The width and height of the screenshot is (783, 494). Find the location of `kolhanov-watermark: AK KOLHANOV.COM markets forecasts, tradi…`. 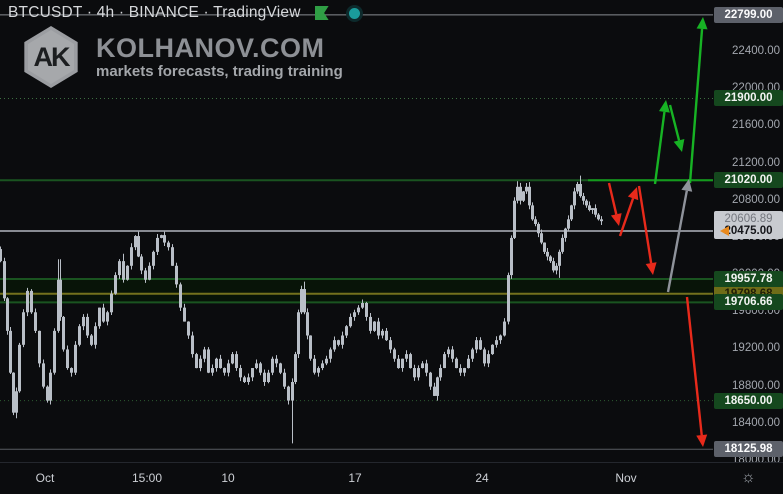

kolhanov-watermark: AK KOLHANOV.COM markets forecasts, tradi… is located at coordinates (182, 57).